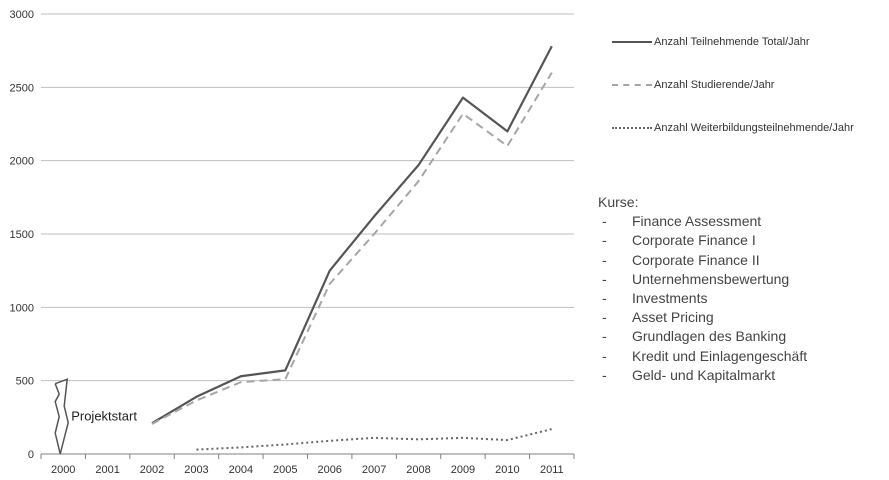 Image resolution: width=889 pixels, height=480 pixels. I want to click on x-tick-label: 2011, so click(552, 470).